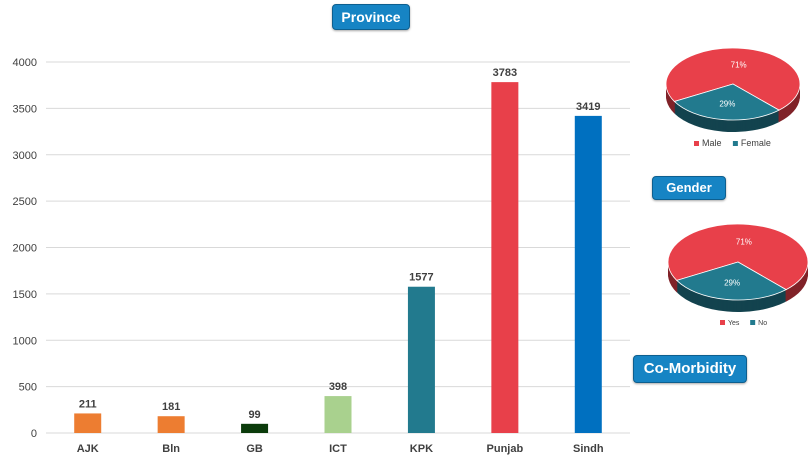 This screenshot has width=811, height=462. Describe the element at coordinates (734, 323) in the screenshot. I see `legend-label: Yes` at that location.